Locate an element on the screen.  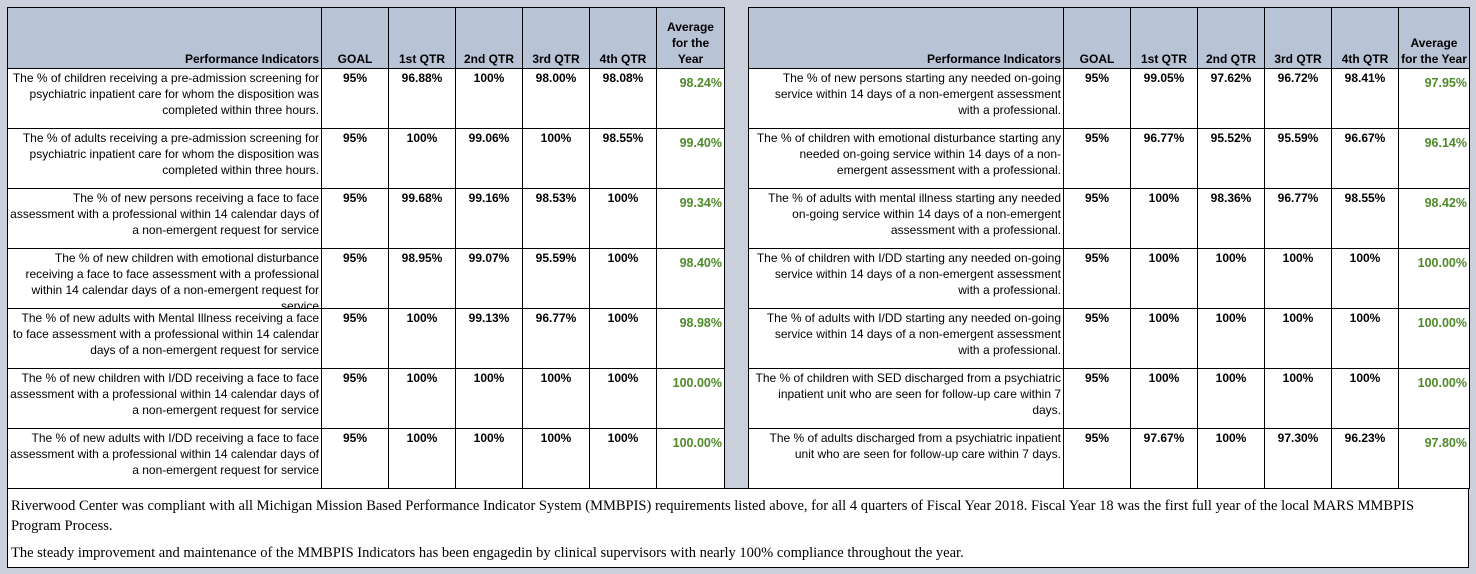
value: 96.72% is located at coordinates (1298, 98).